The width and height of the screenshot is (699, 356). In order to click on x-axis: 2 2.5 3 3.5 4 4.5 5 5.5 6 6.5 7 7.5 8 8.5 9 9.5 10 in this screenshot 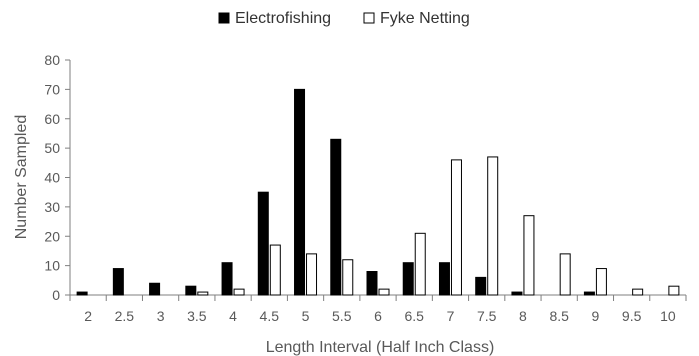, I will do `click(378, 309)`.